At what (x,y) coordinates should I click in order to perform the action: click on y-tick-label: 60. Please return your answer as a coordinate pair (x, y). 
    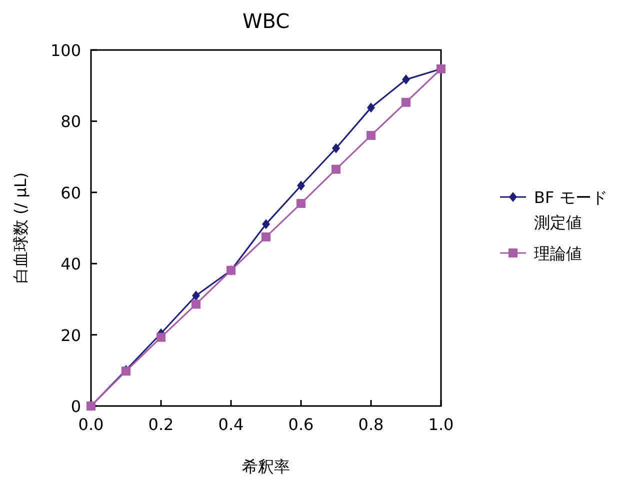
    Looking at the image, I should click on (70, 192).